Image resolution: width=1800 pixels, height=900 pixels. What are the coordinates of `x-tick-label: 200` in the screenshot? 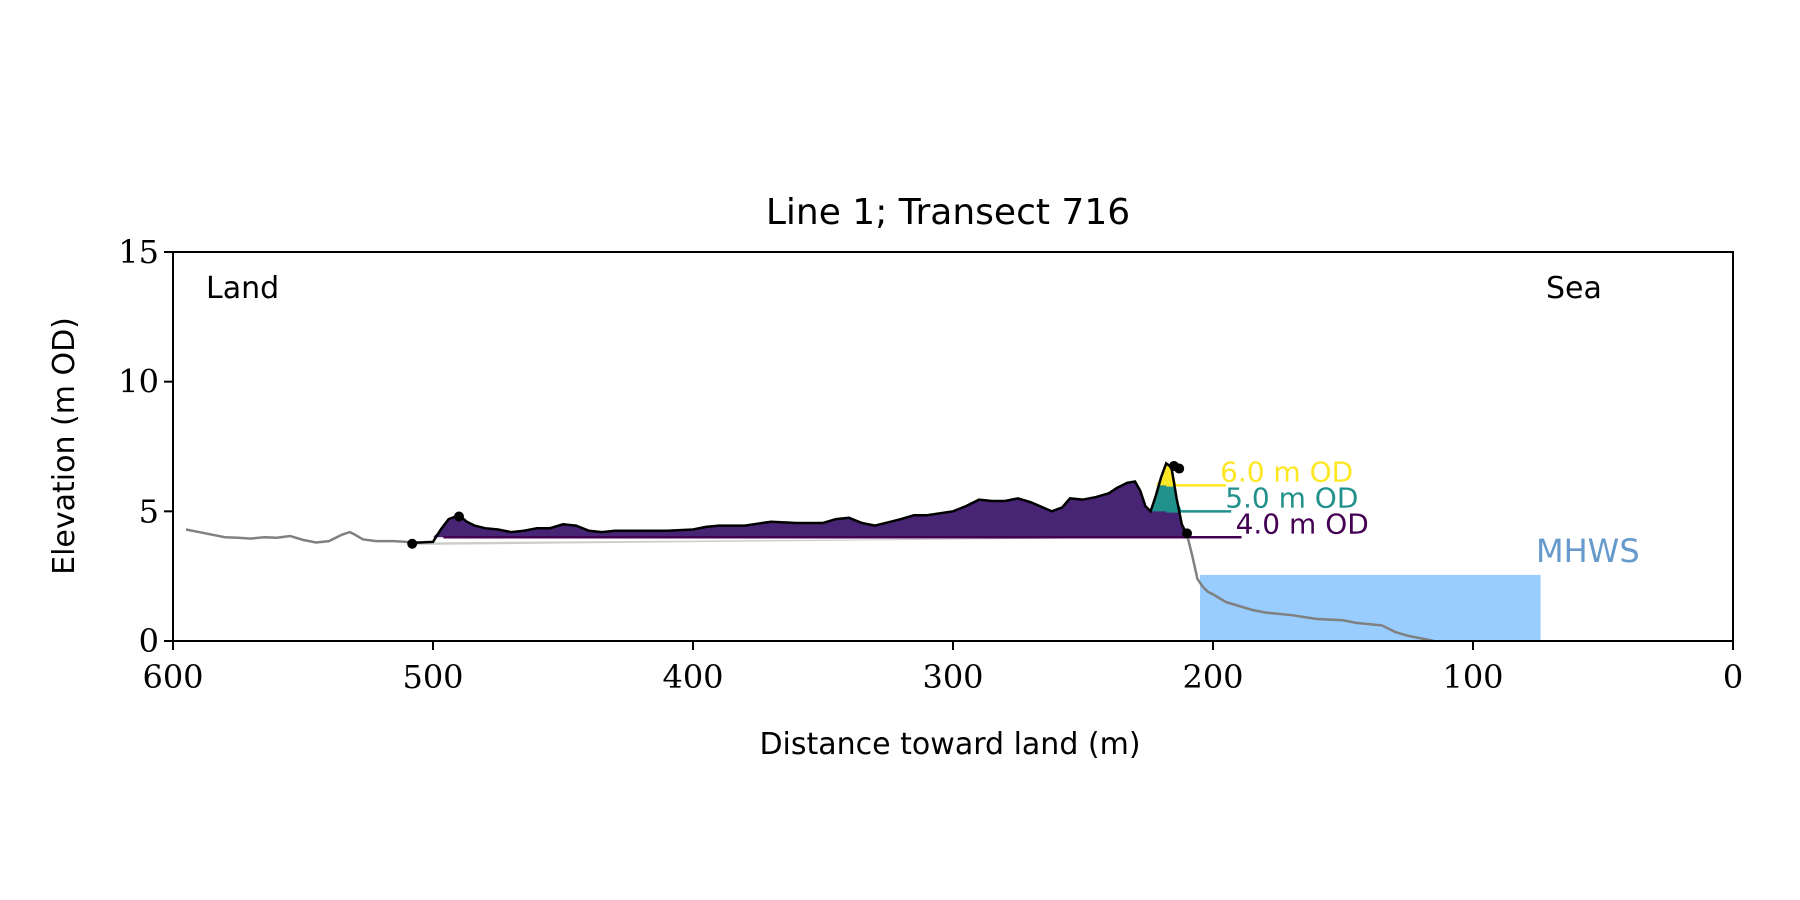 It's located at (1212, 677).